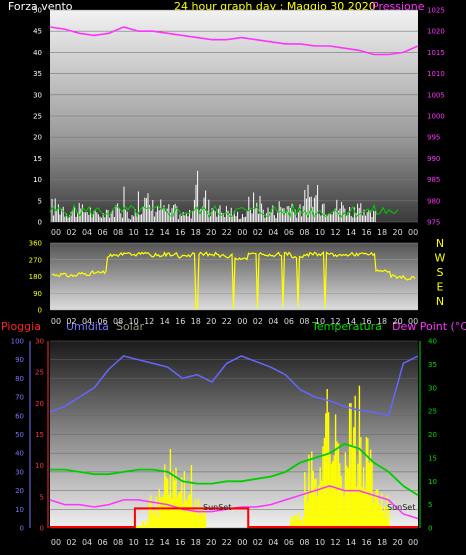  I want to click on pressure-tick: 985, so click(433, 180).